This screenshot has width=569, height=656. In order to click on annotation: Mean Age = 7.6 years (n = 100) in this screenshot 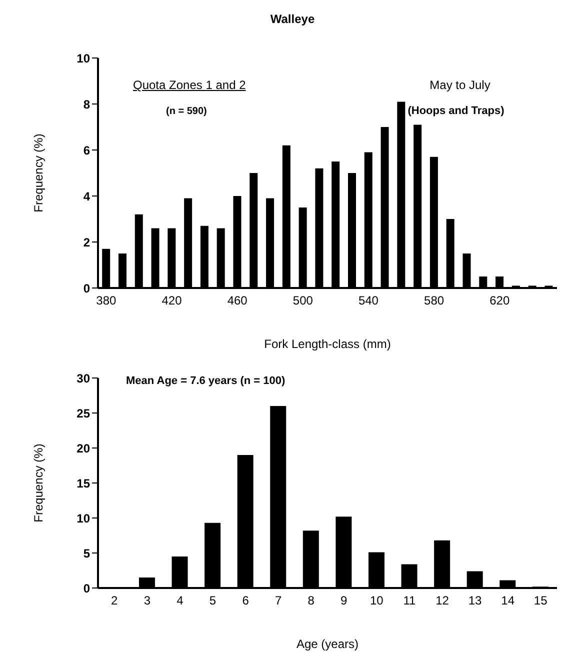, I will do `click(206, 381)`.